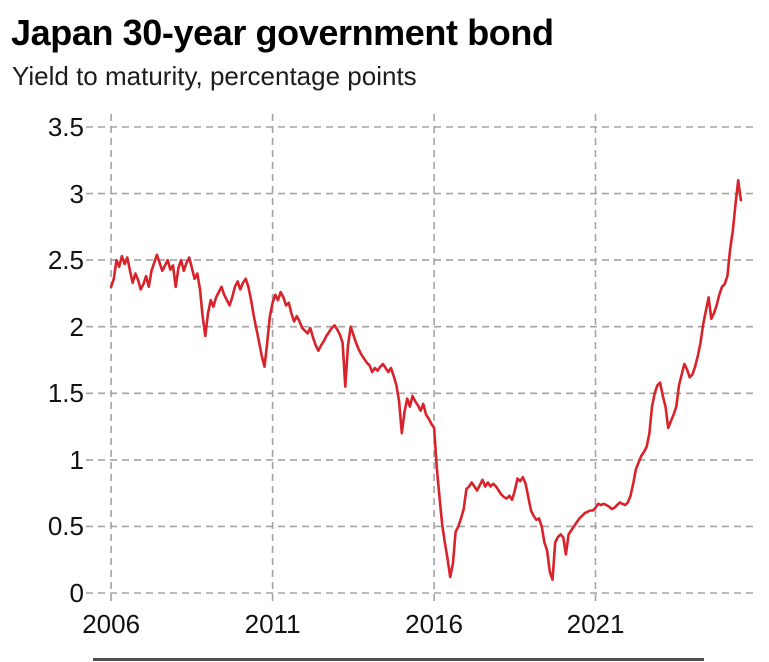 The height and width of the screenshot is (662, 769). I want to click on y-axis-tick-label: 3.5, so click(65, 127).